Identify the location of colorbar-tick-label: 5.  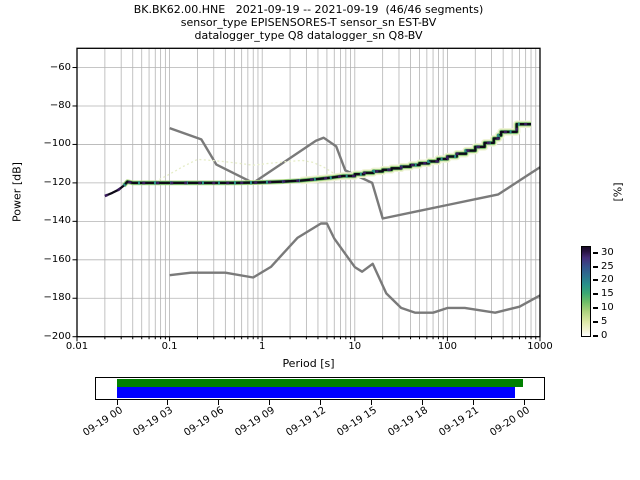
(604, 321).